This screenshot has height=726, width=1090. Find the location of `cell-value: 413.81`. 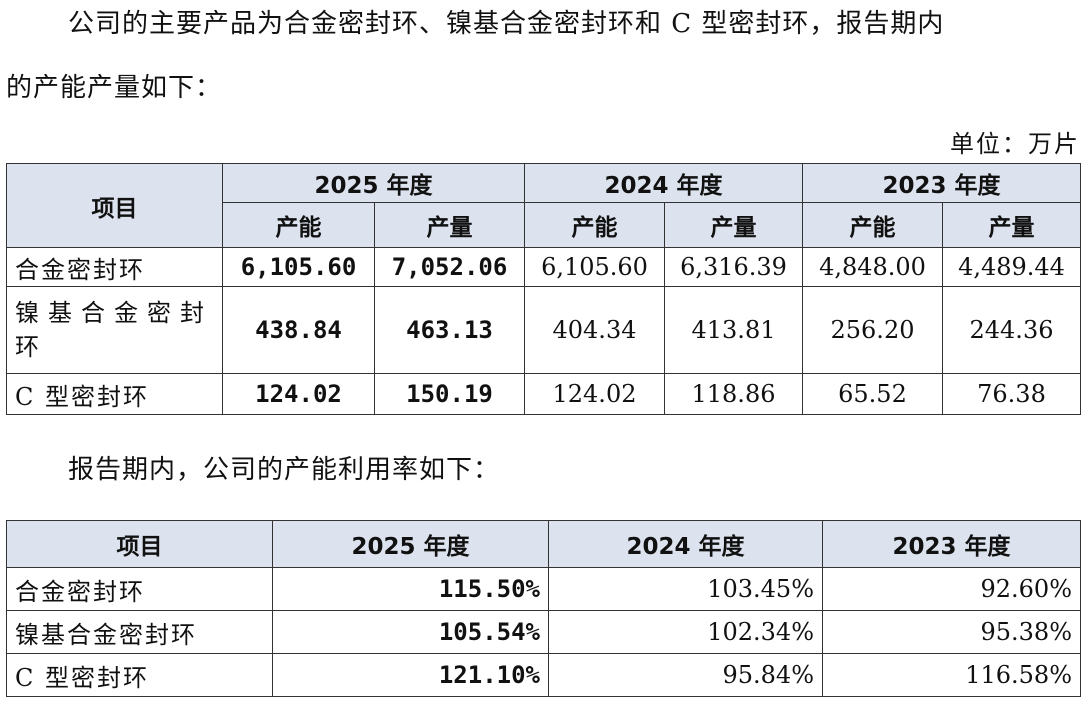

cell-value: 413.81 is located at coordinates (733, 330).